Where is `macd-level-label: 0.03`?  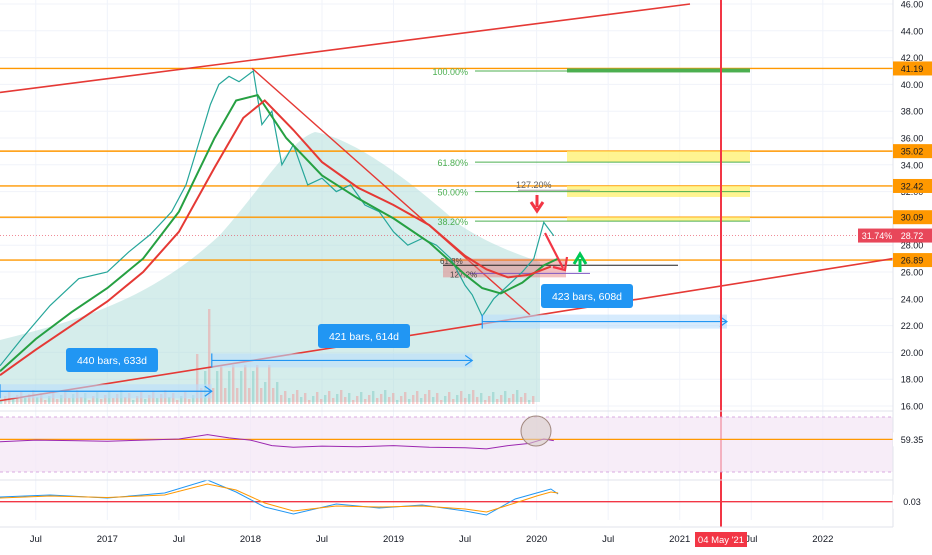
macd-level-label: 0.03 is located at coordinates (912, 502).